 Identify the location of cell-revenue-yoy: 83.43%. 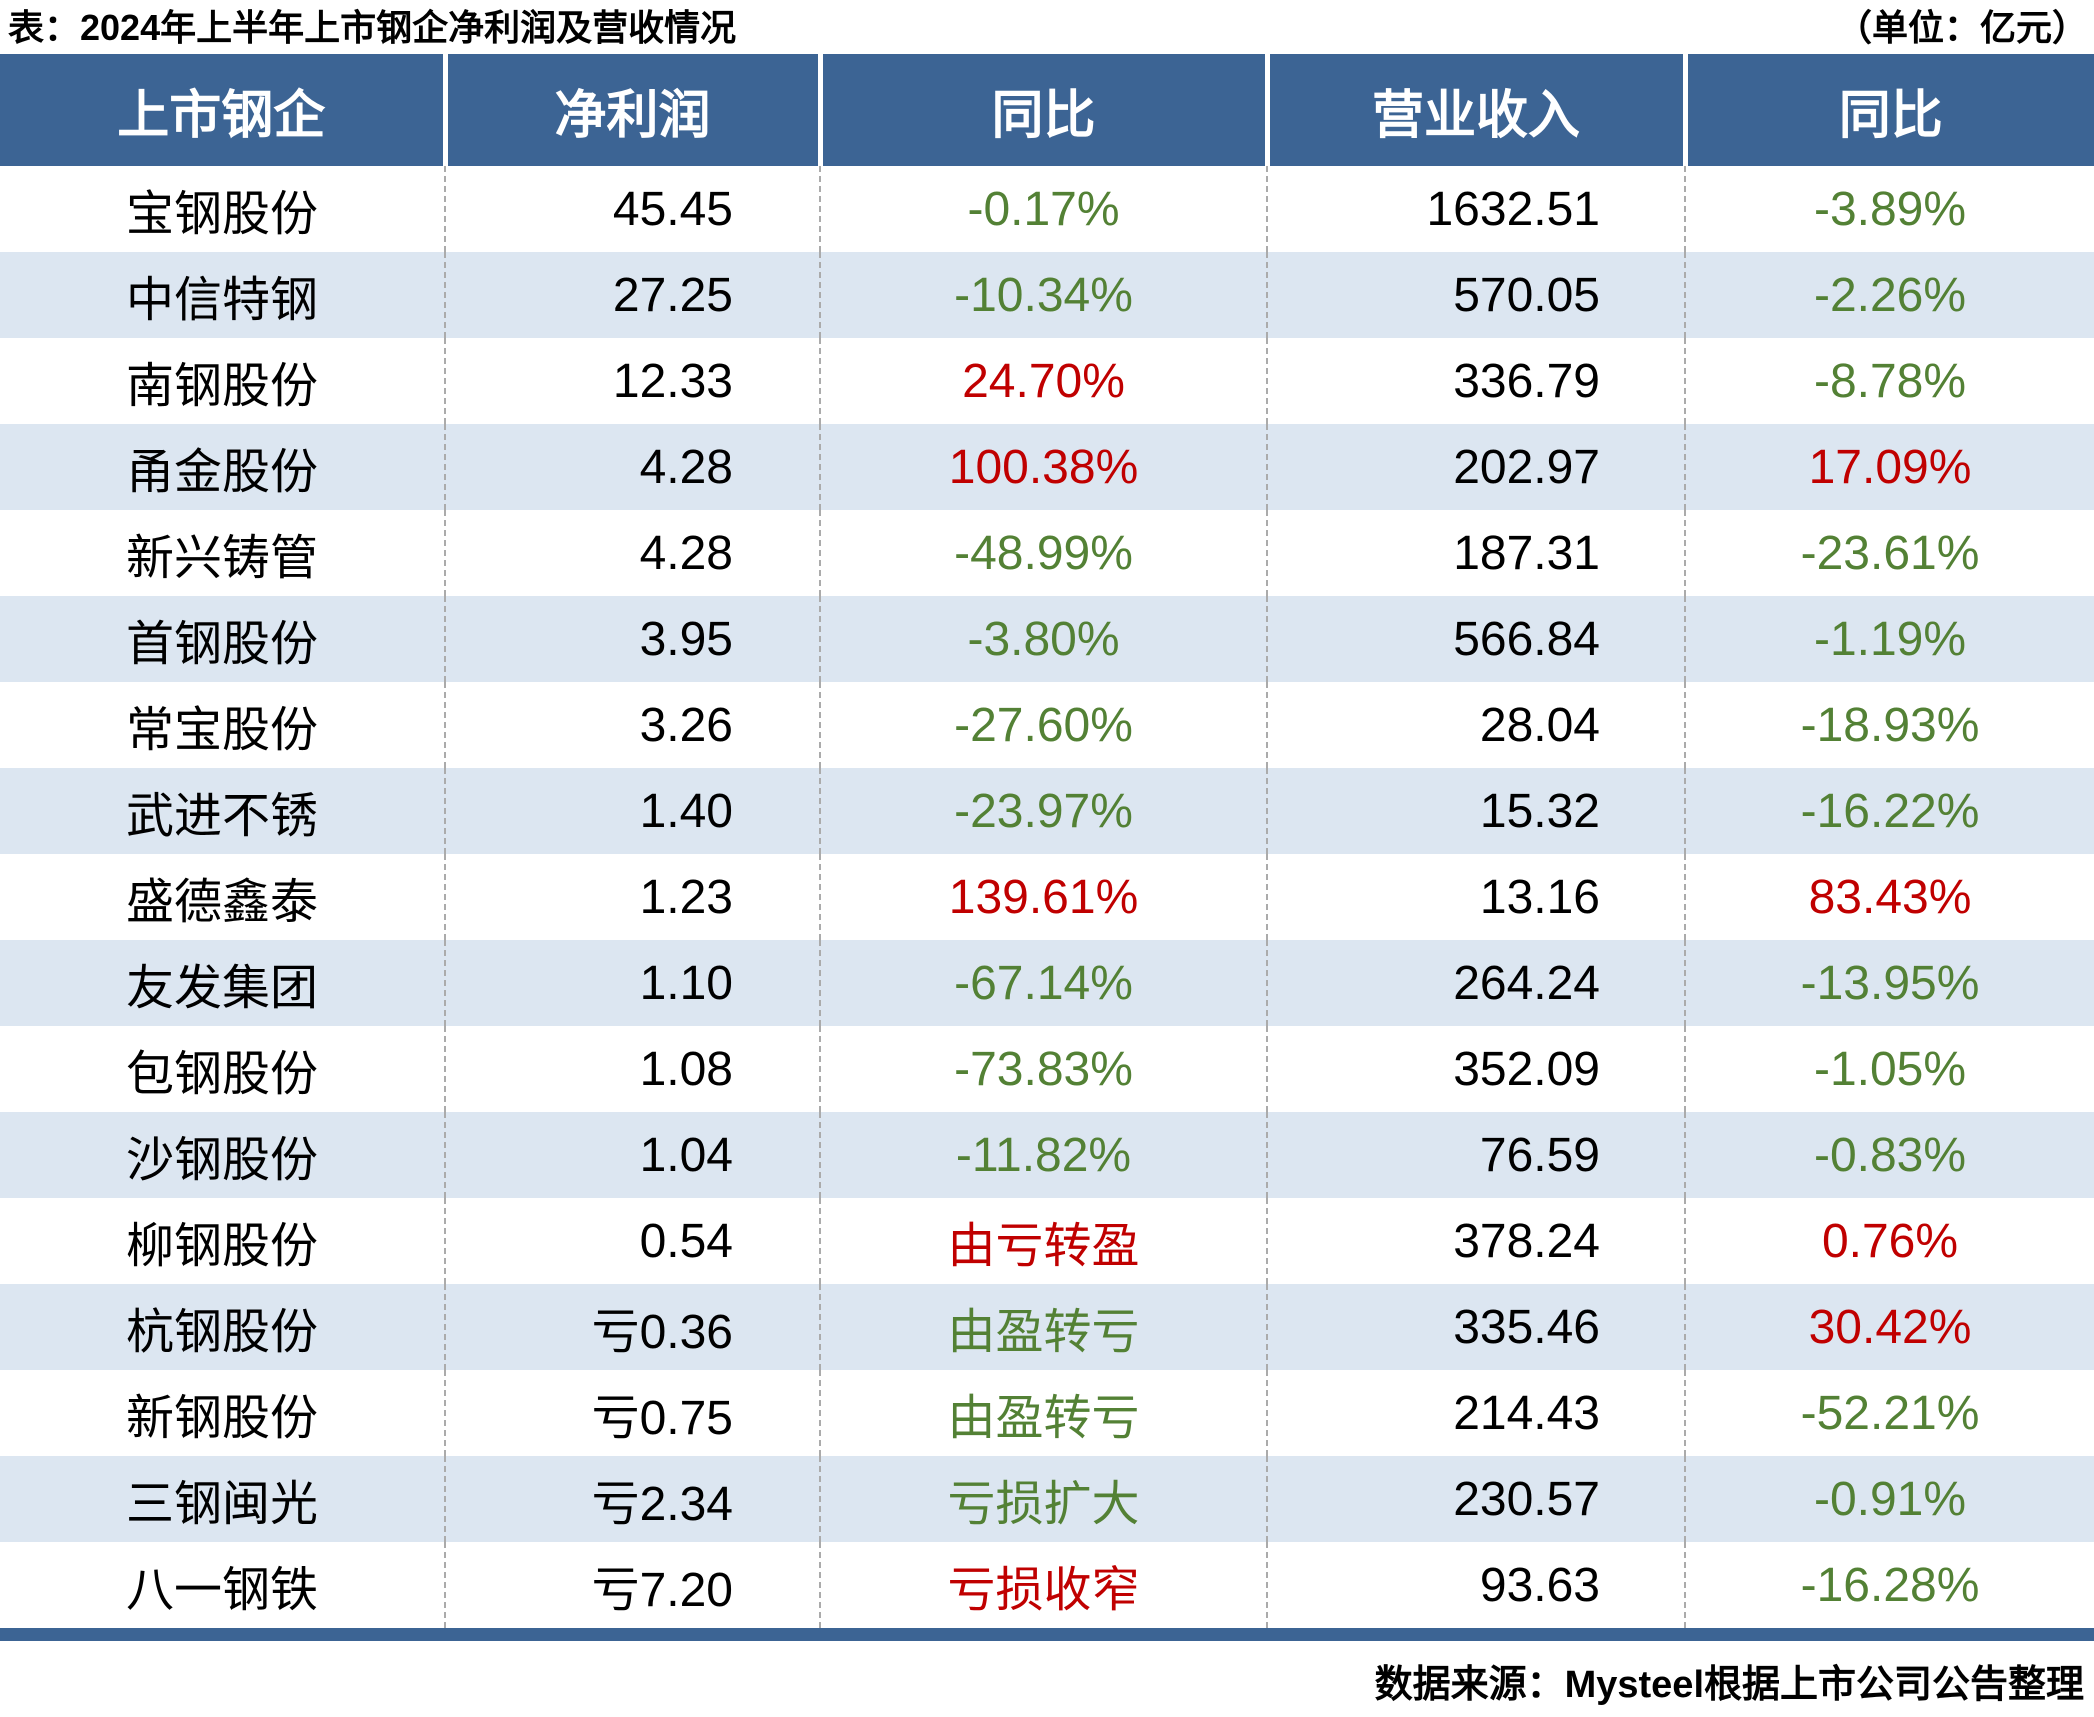
(1889, 897).